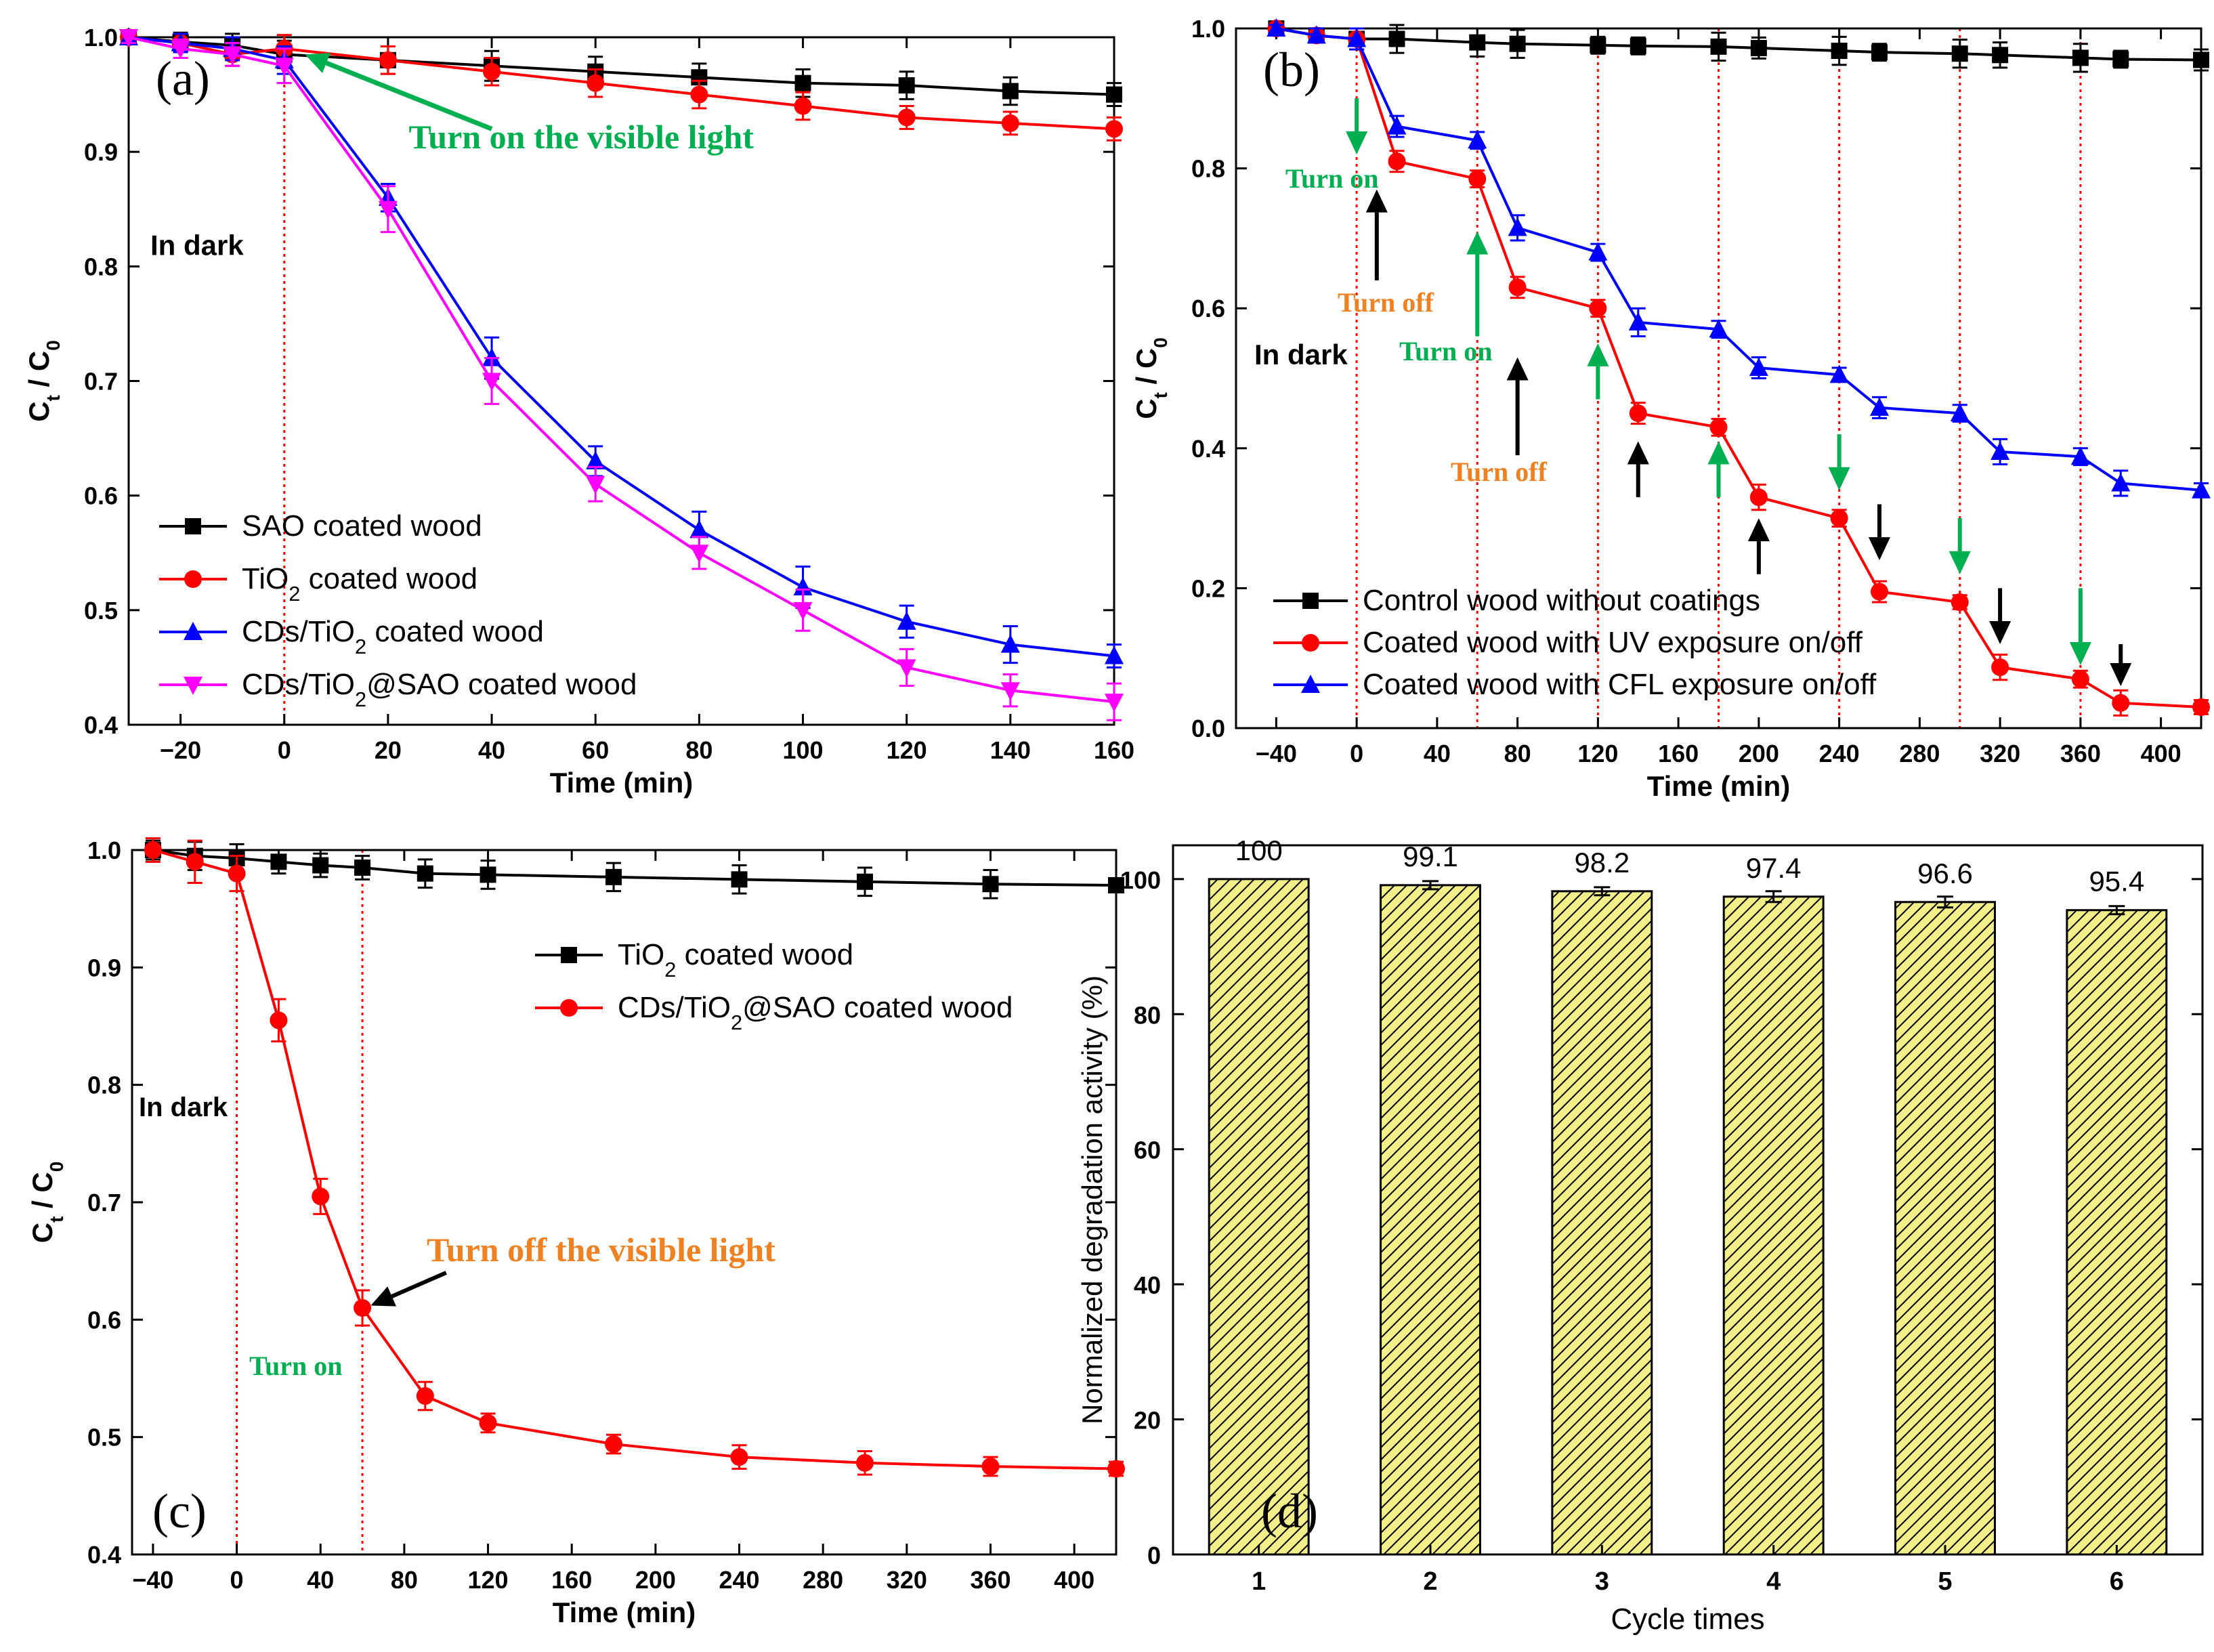 The image size is (2214, 1652). Describe the element at coordinates (907, 750) in the screenshot. I see `x-tick-label: 120` at that location.